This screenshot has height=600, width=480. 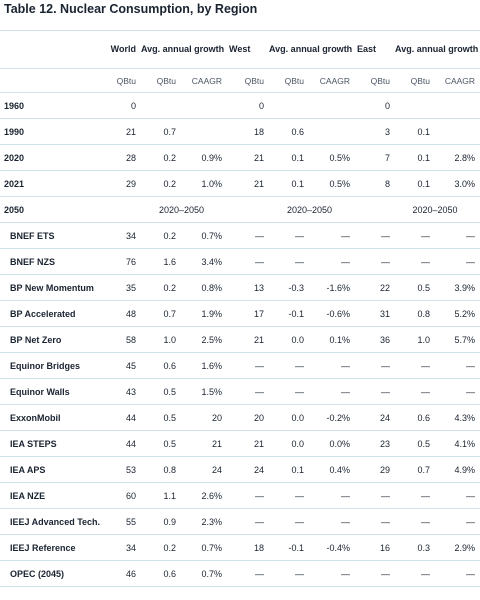 What do you see at coordinates (457, 157) in the screenshot?
I see `table-cell: 2.8%` at bounding box center [457, 157].